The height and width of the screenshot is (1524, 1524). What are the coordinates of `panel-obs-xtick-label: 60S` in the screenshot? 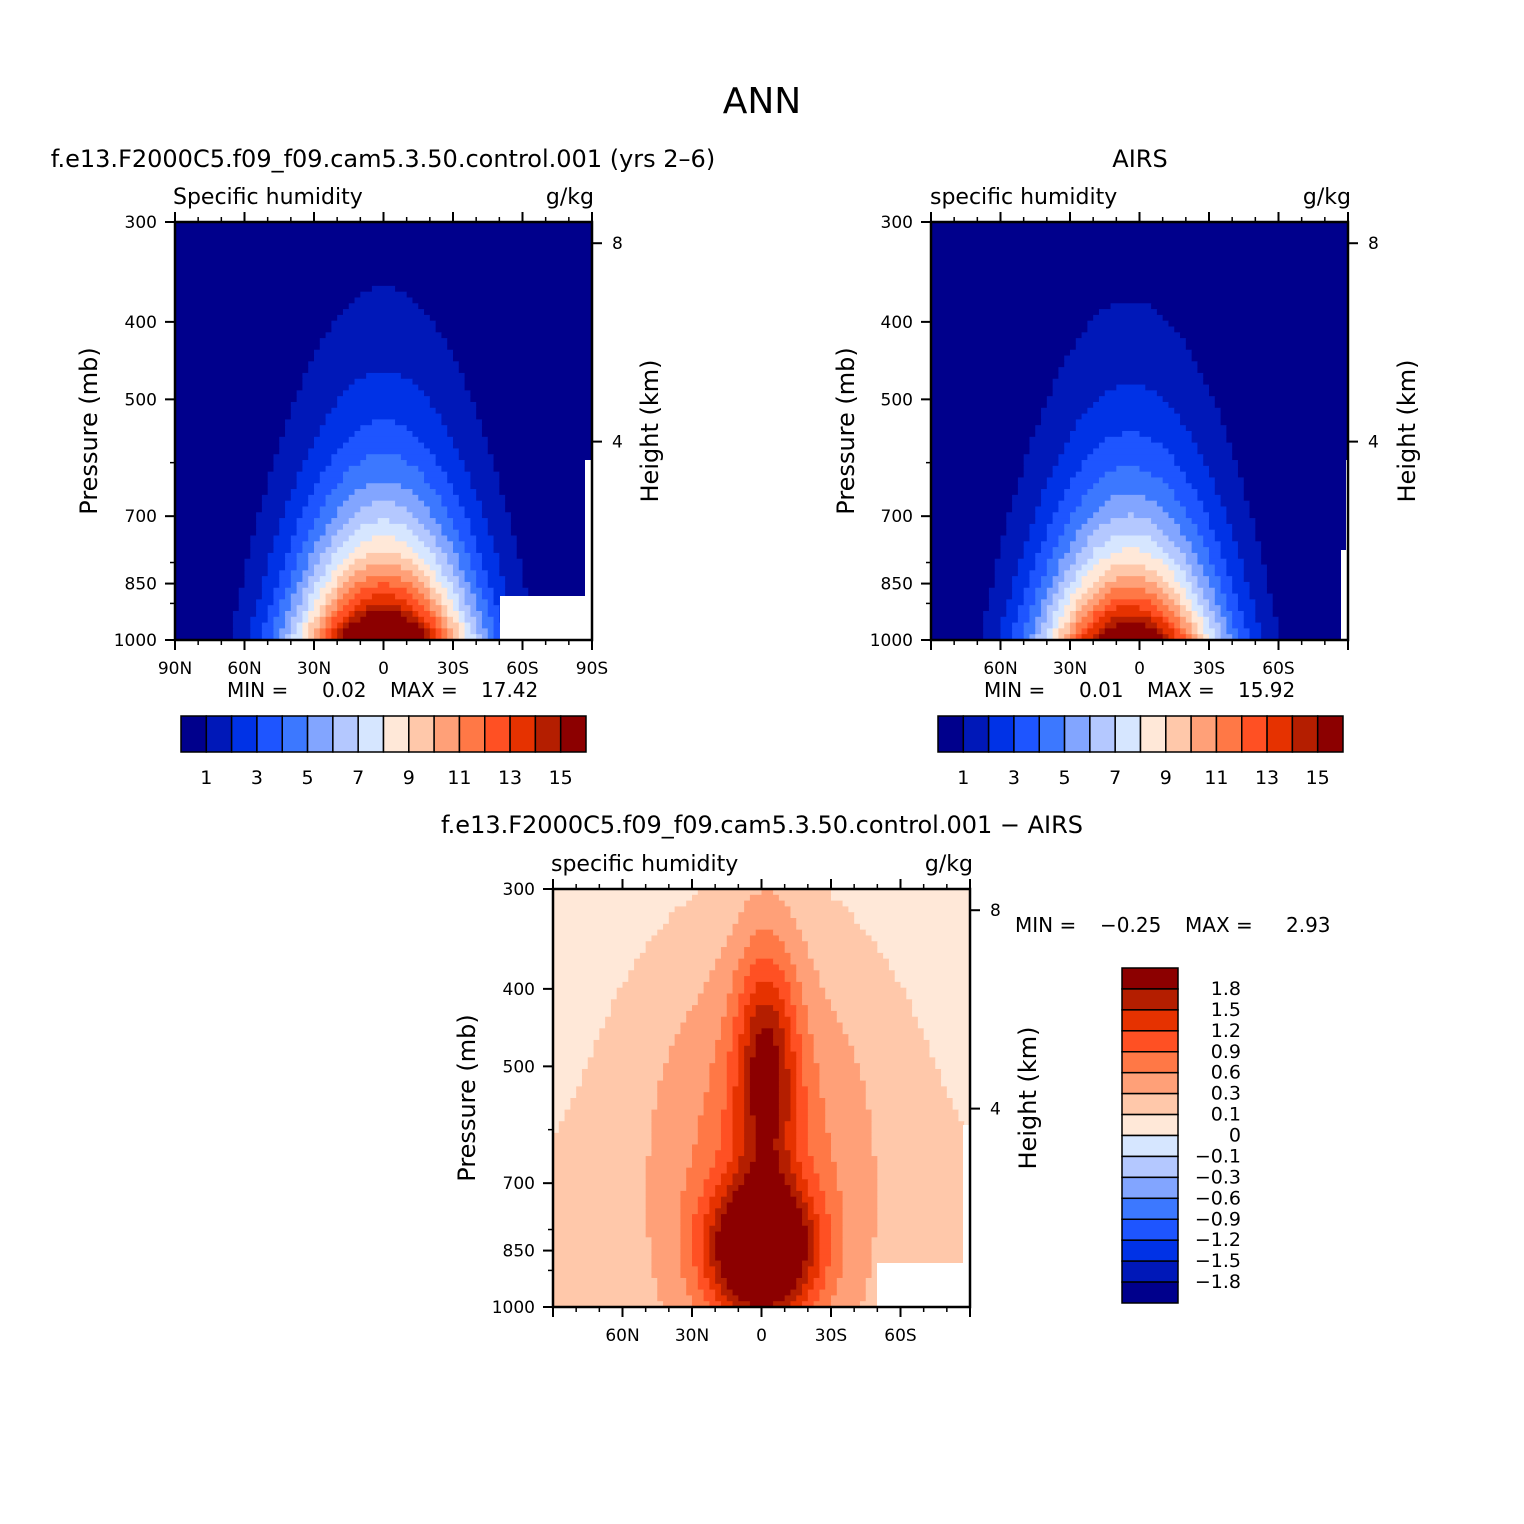 It's located at (1278, 669).